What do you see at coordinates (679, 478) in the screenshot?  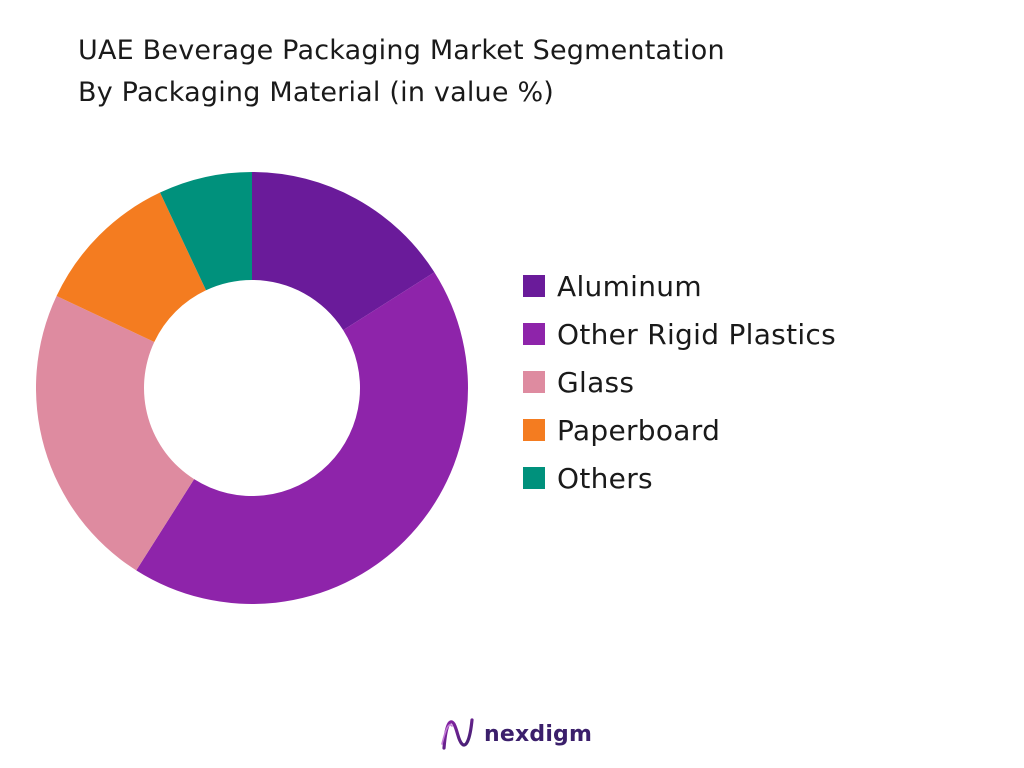 I see `legend-item-others: Others` at bounding box center [679, 478].